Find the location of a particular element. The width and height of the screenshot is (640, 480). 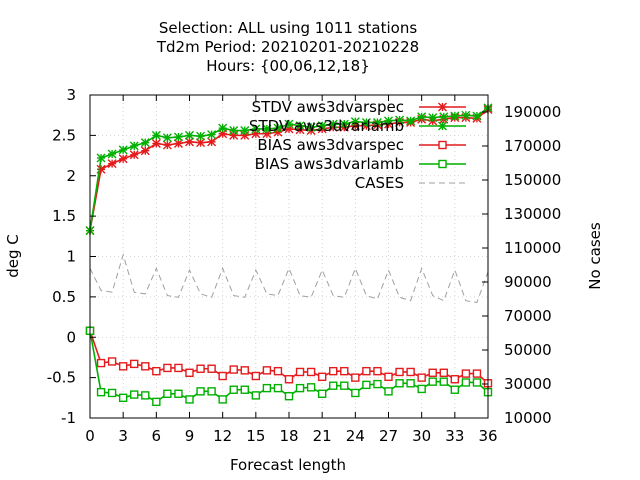

legend-entry: STDV aws3dvarlamb is located at coordinates (357, 126).